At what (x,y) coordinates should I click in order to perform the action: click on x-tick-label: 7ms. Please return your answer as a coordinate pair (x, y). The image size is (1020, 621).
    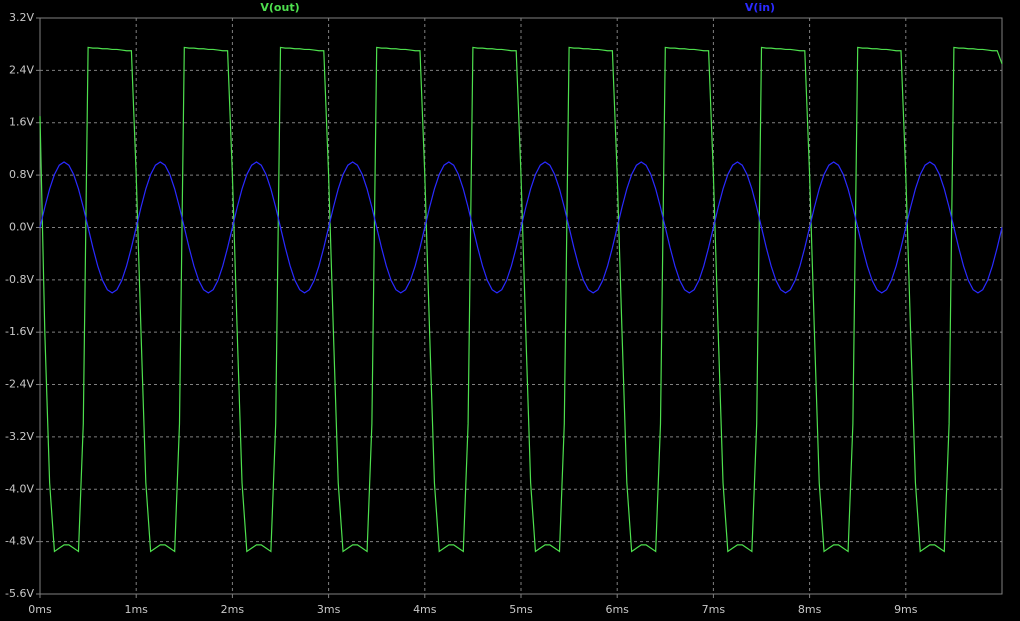
    Looking at the image, I should click on (714, 609).